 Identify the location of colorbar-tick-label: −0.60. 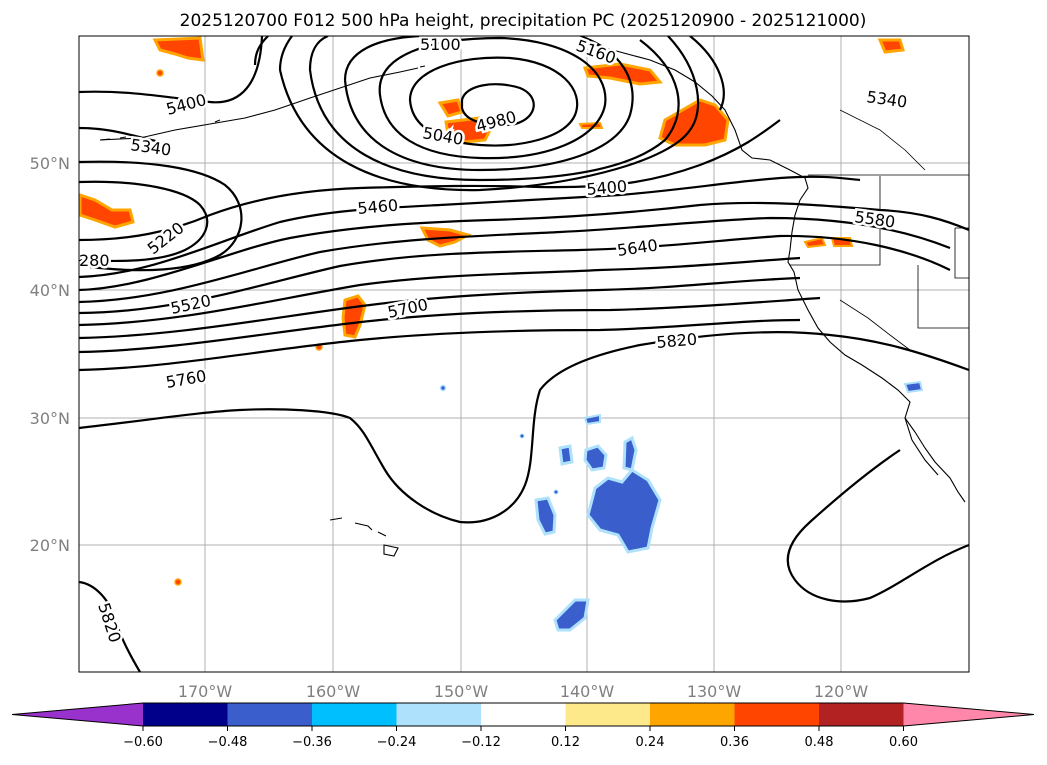
(143, 742).